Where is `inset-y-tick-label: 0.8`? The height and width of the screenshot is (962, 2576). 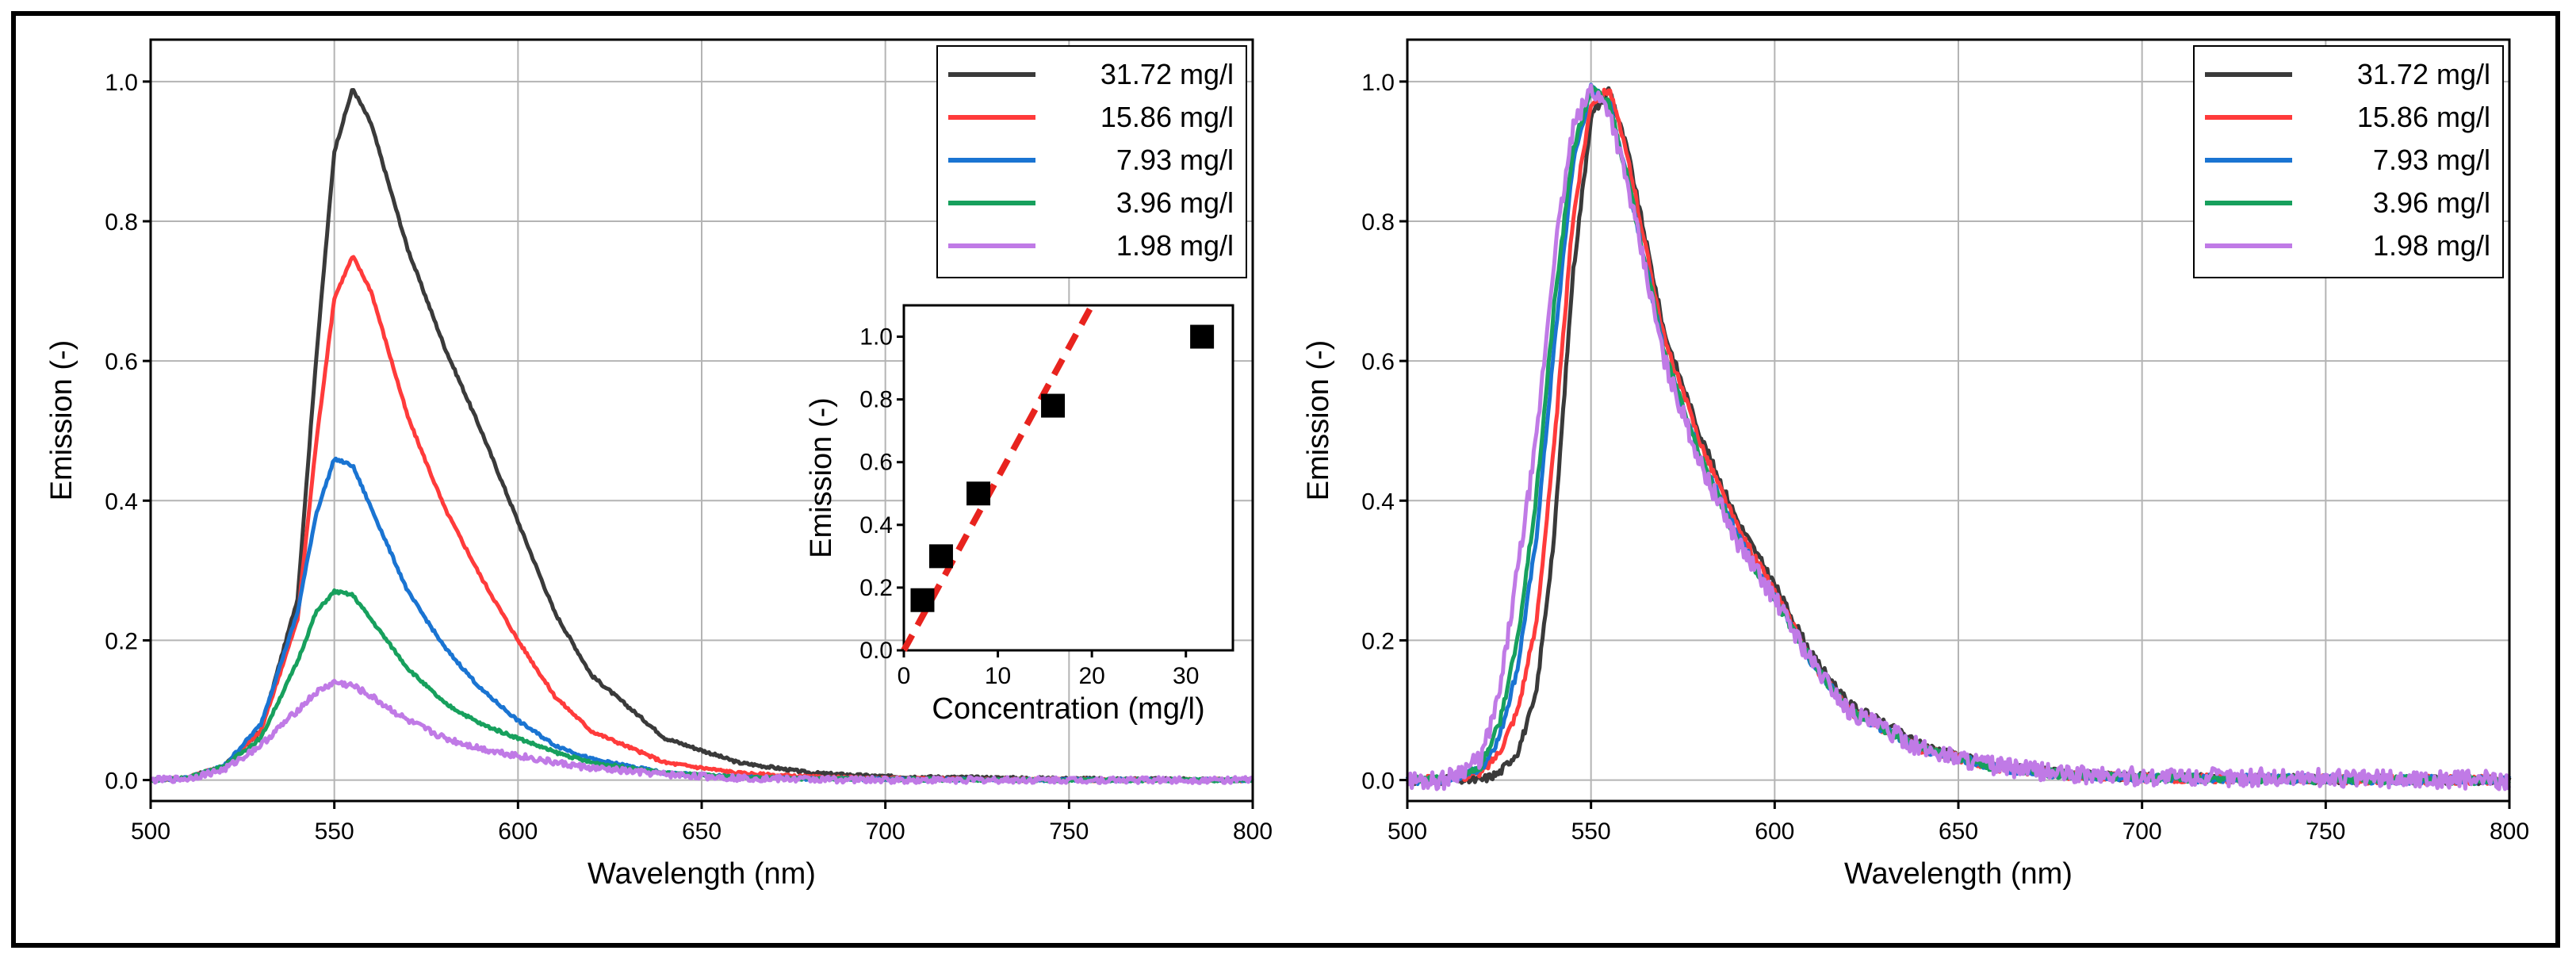
inset-y-tick-label: 0.8 is located at coordinates (876, 400).